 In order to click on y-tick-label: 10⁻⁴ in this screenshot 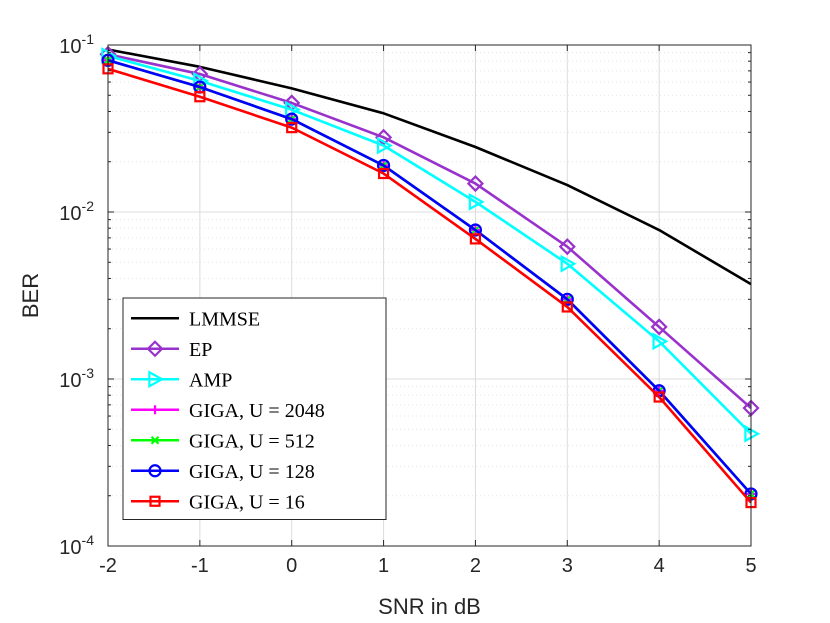, I will do `click(76, 545)`.